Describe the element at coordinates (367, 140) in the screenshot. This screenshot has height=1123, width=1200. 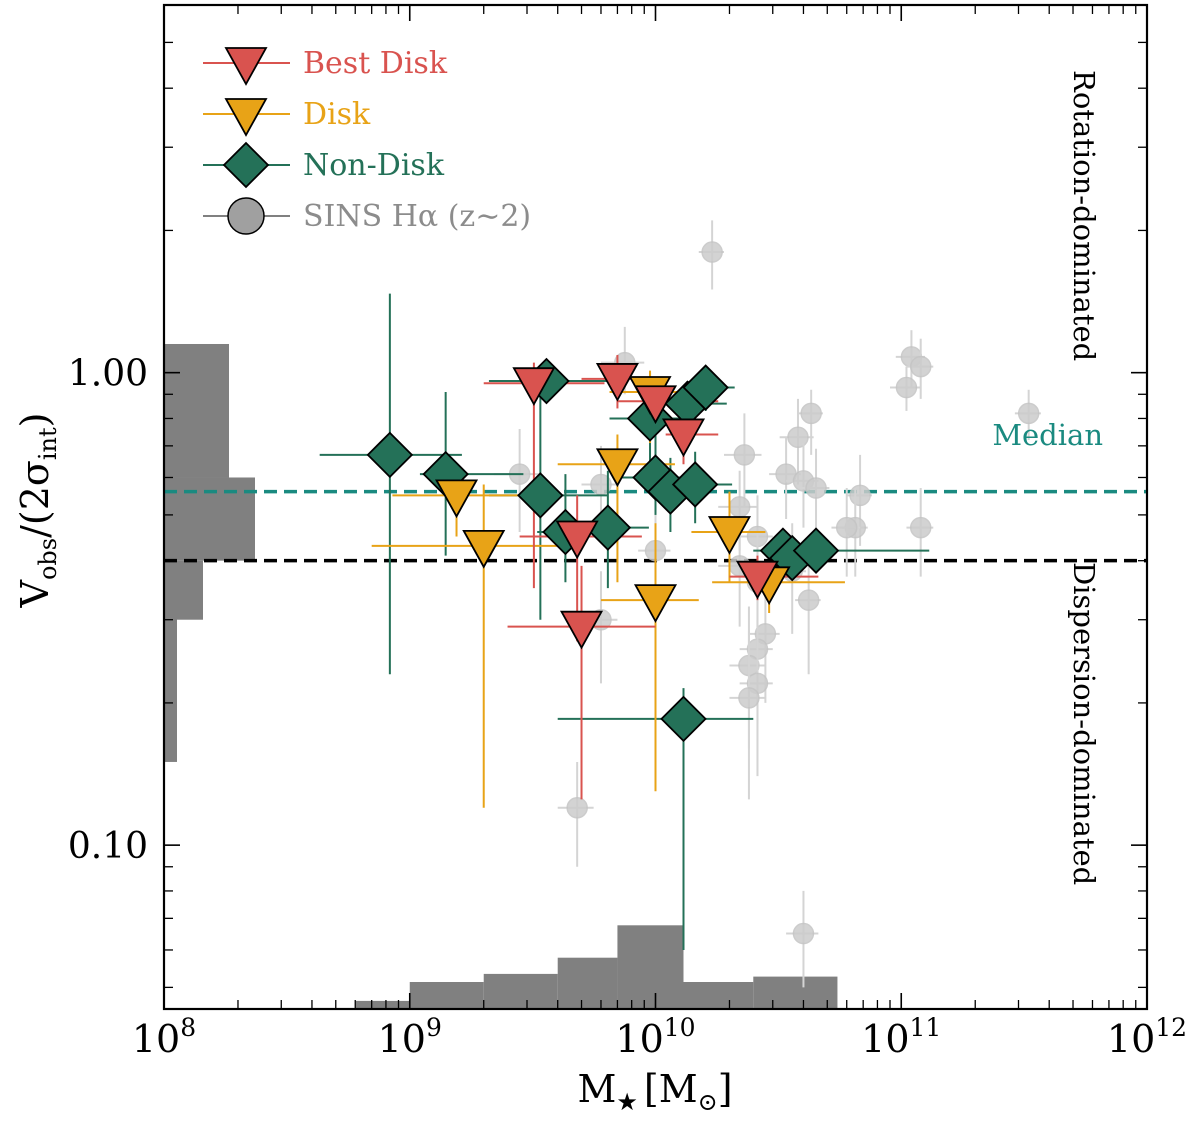
I see `legend: Best Disk Disk Non-Disk SINS Hα (z∼2)` at that location.